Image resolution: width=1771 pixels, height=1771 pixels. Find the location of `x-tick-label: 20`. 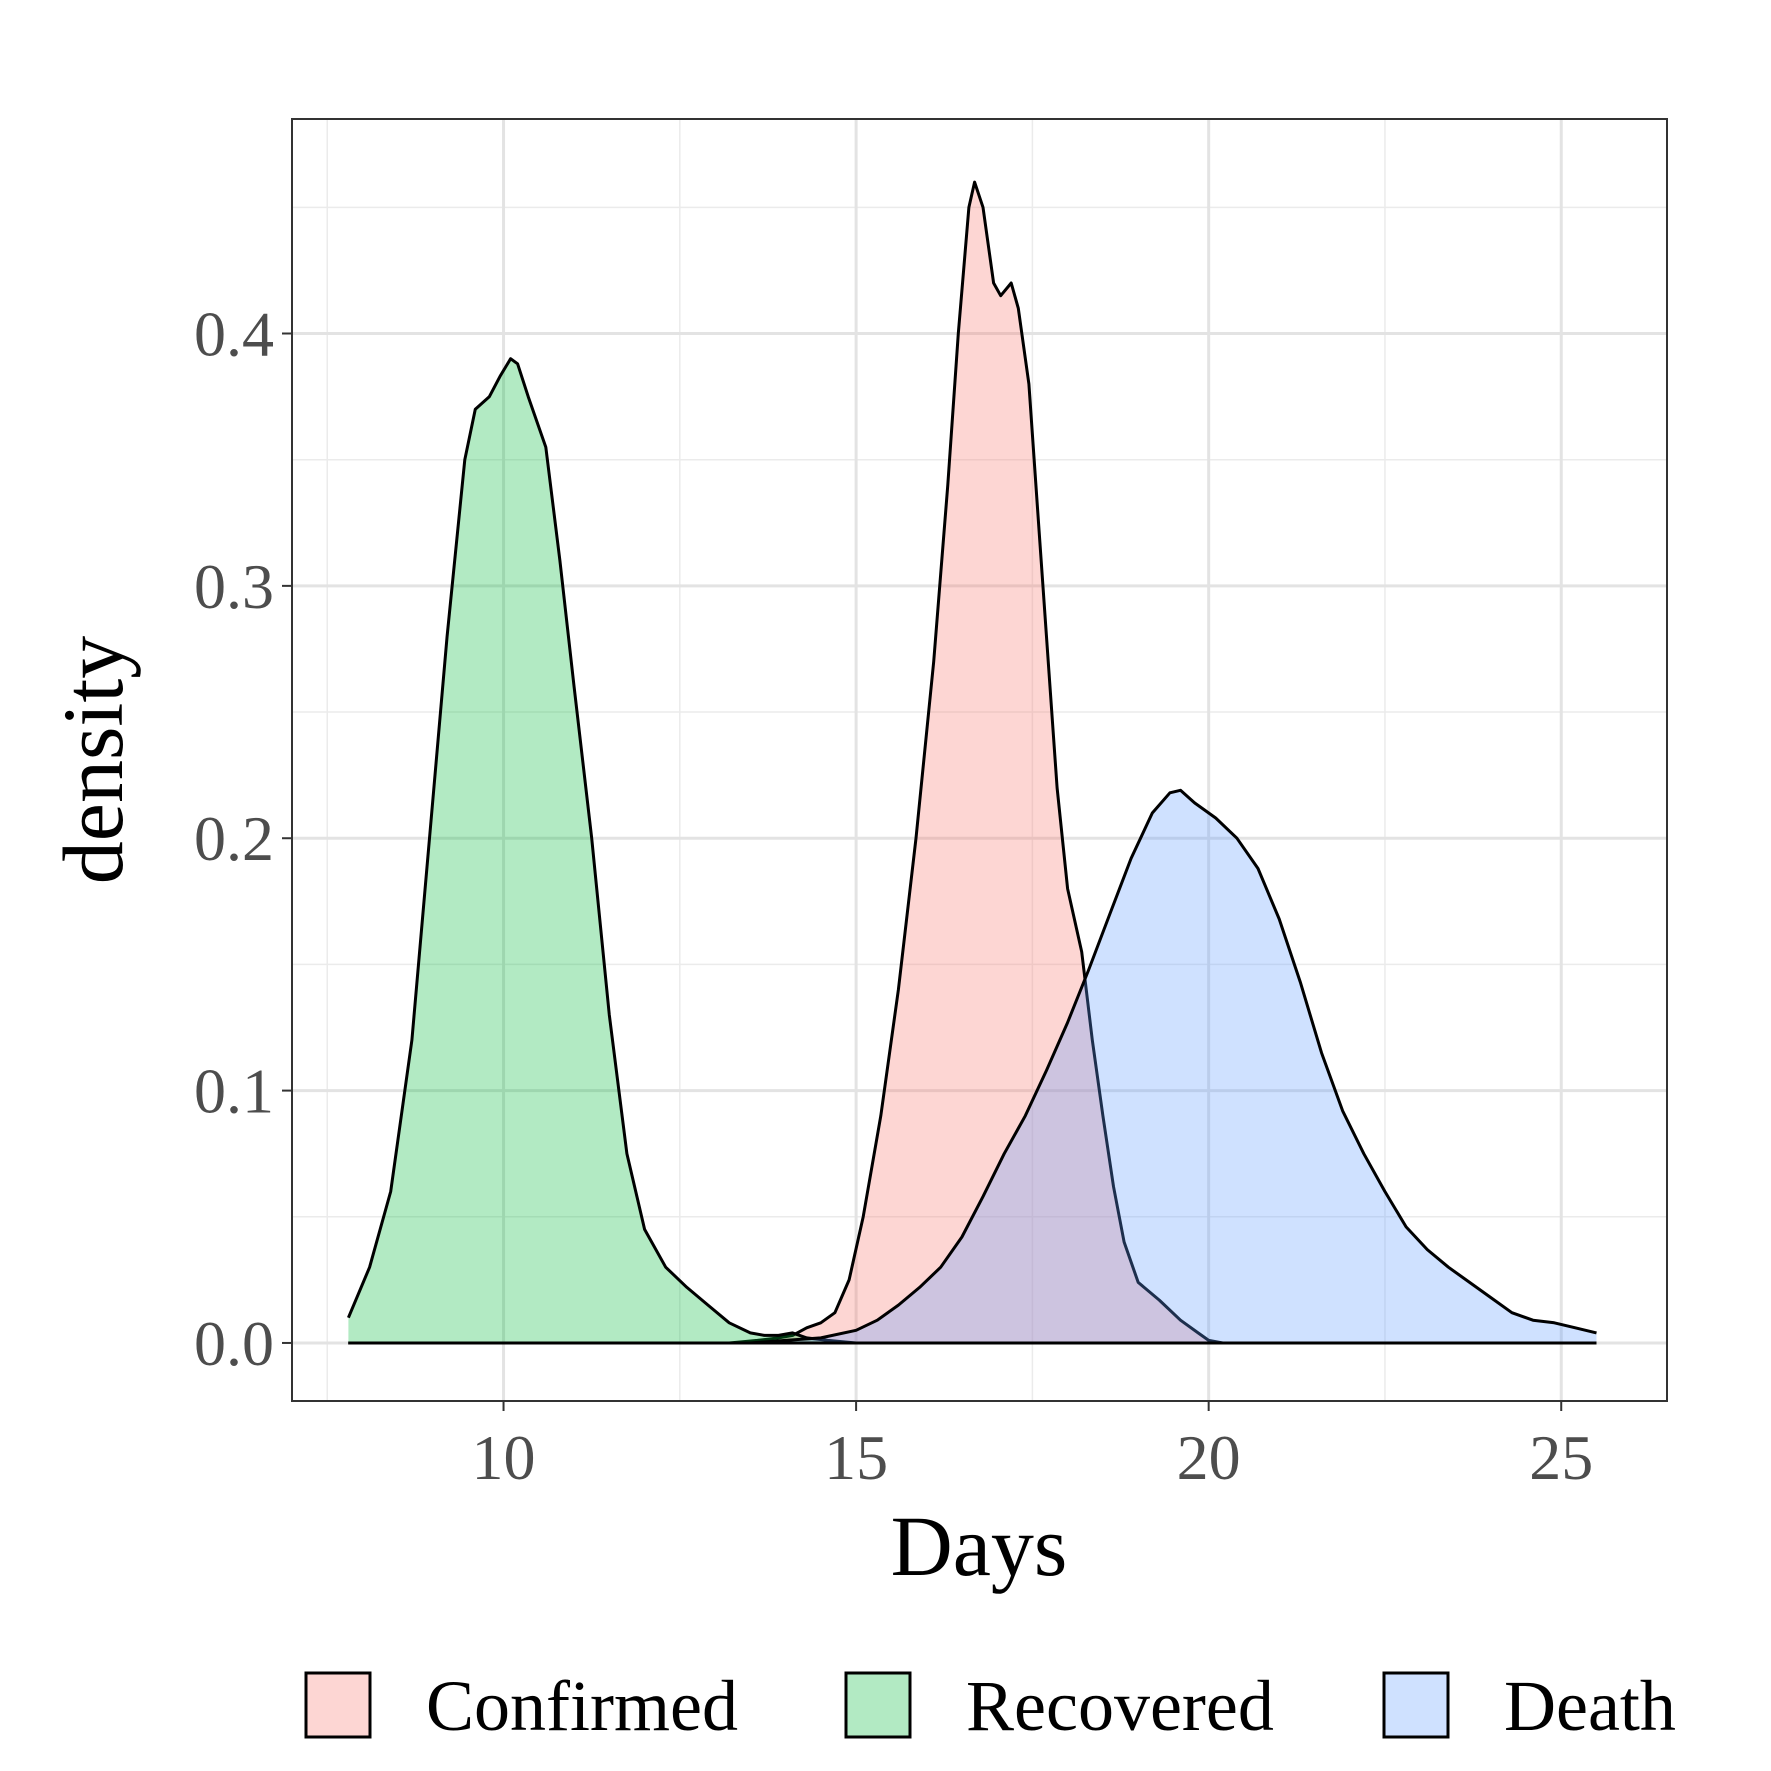

x-tick-label: 20 is located at coordinates (1209, 1457).